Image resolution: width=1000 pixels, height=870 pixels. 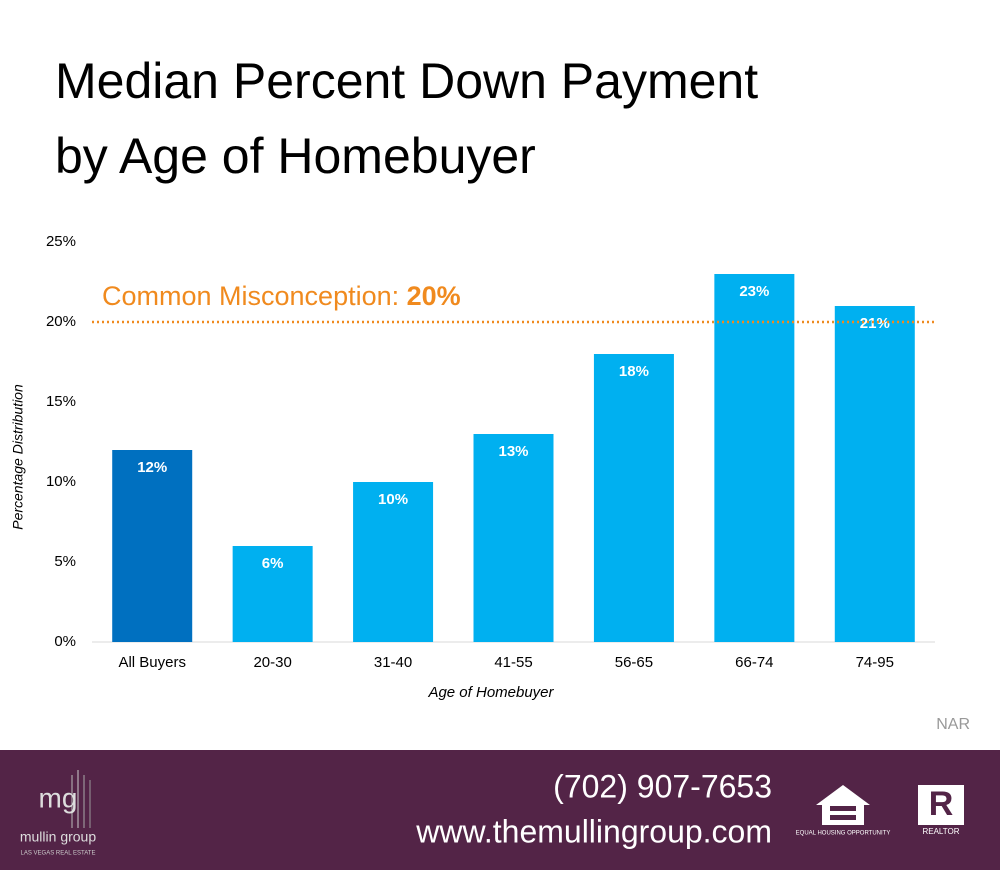 What do you see at coordinates (61, 401) in the screenshot?
I see `y-tick-label: 15%` at bounding box center [61, 401].